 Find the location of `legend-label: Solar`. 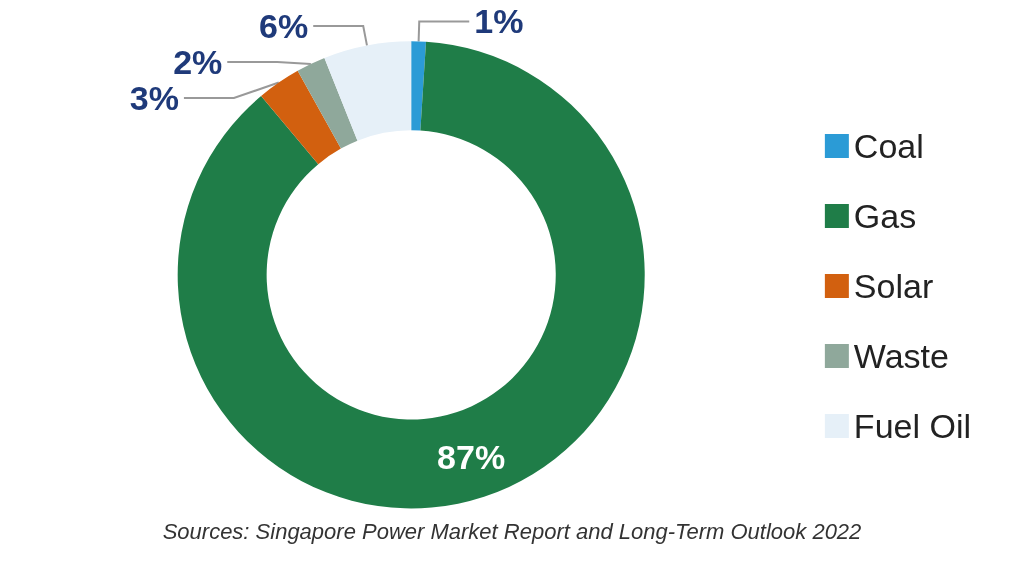

legend-label: Solar is located at coordinates (893, 286).